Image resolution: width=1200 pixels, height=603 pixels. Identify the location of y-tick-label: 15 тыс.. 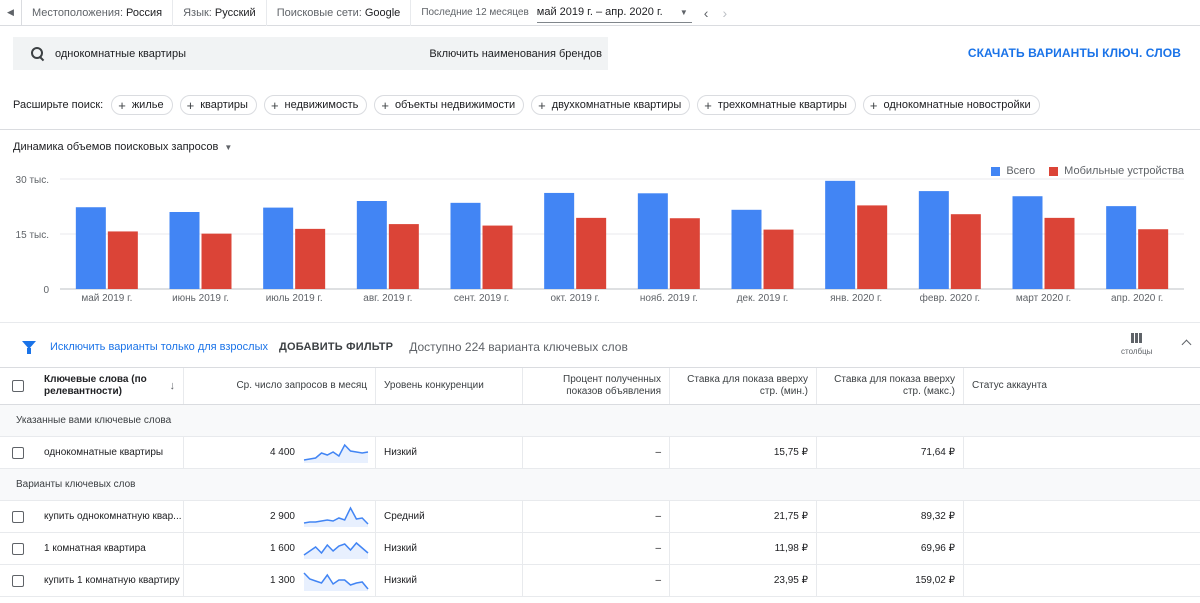
(32, 235).